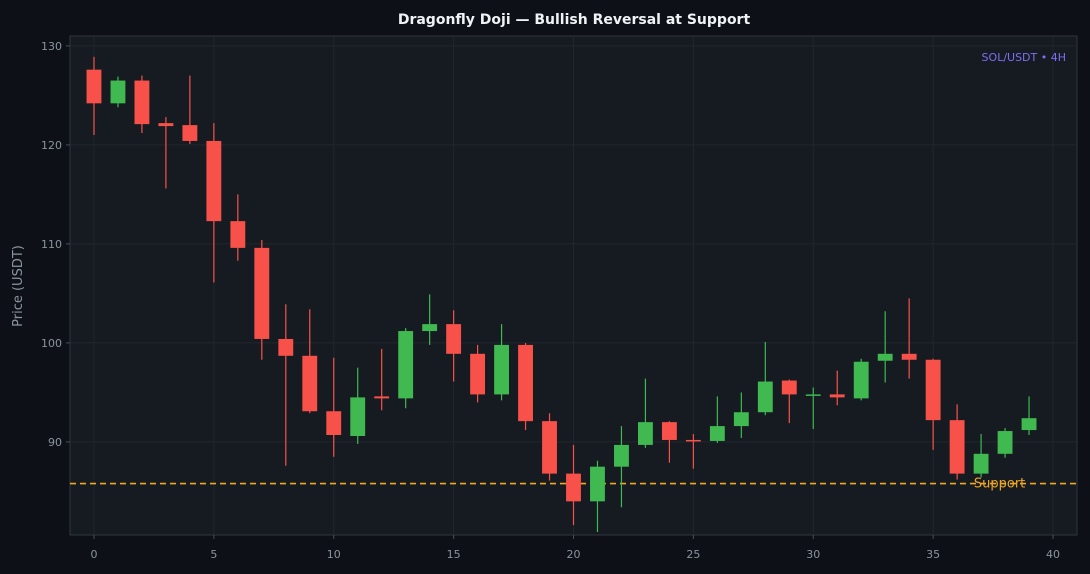 Image resolution: width=1090 pixels, height=574 pixels. What do you see at coordinates (51, 244) in the screenshot?
I see `y-tick-label: 110` at bounding box center [51, 244].